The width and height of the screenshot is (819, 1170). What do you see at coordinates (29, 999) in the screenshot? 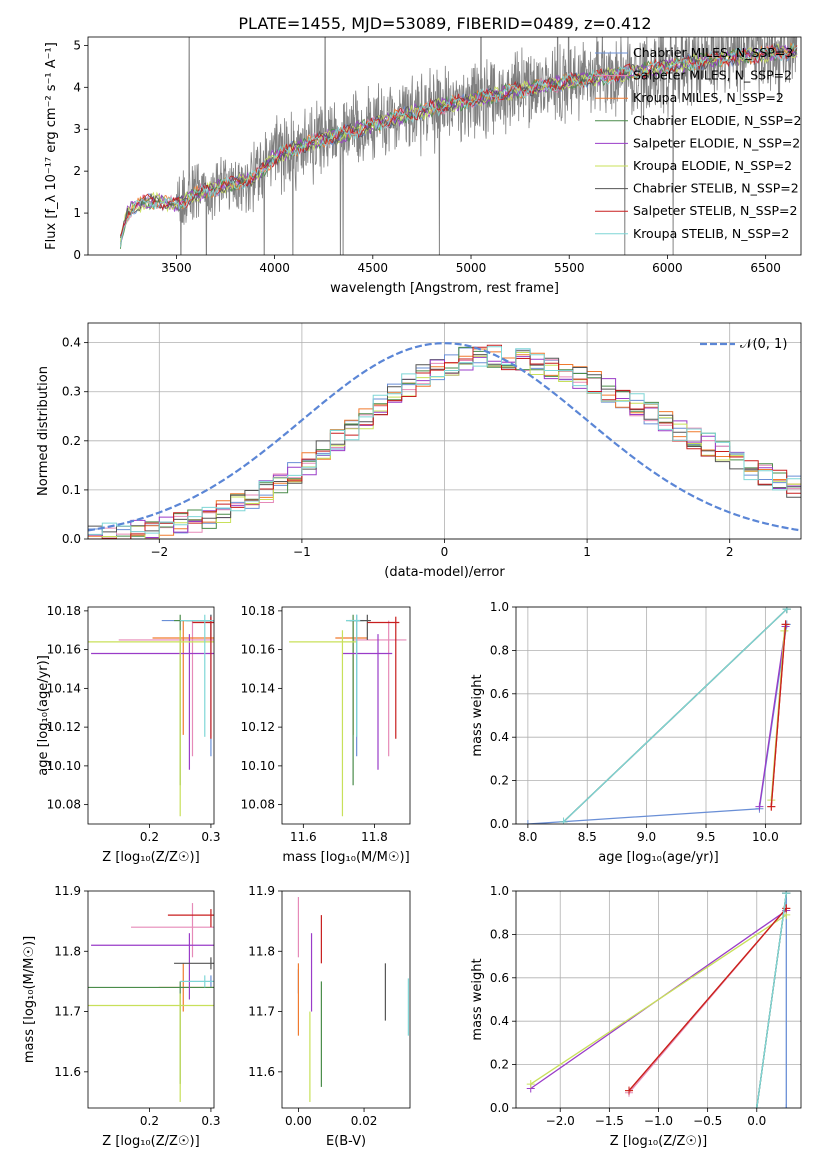
I see `y-axis-label: mass [log₁₀(M/M☉)]` at bounding box center [29, 999].